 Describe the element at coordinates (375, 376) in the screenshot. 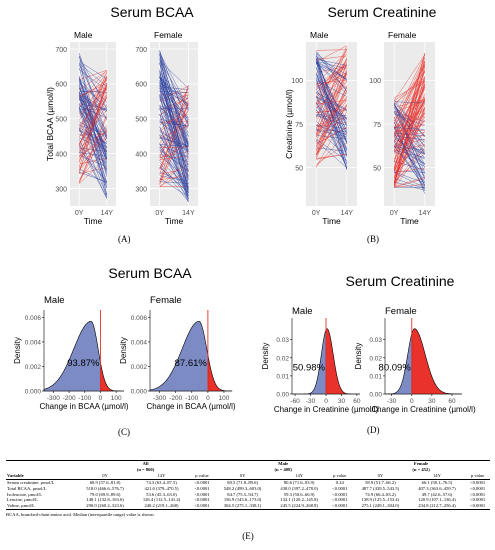

I see `y-tick-label: 0.01` at that location.